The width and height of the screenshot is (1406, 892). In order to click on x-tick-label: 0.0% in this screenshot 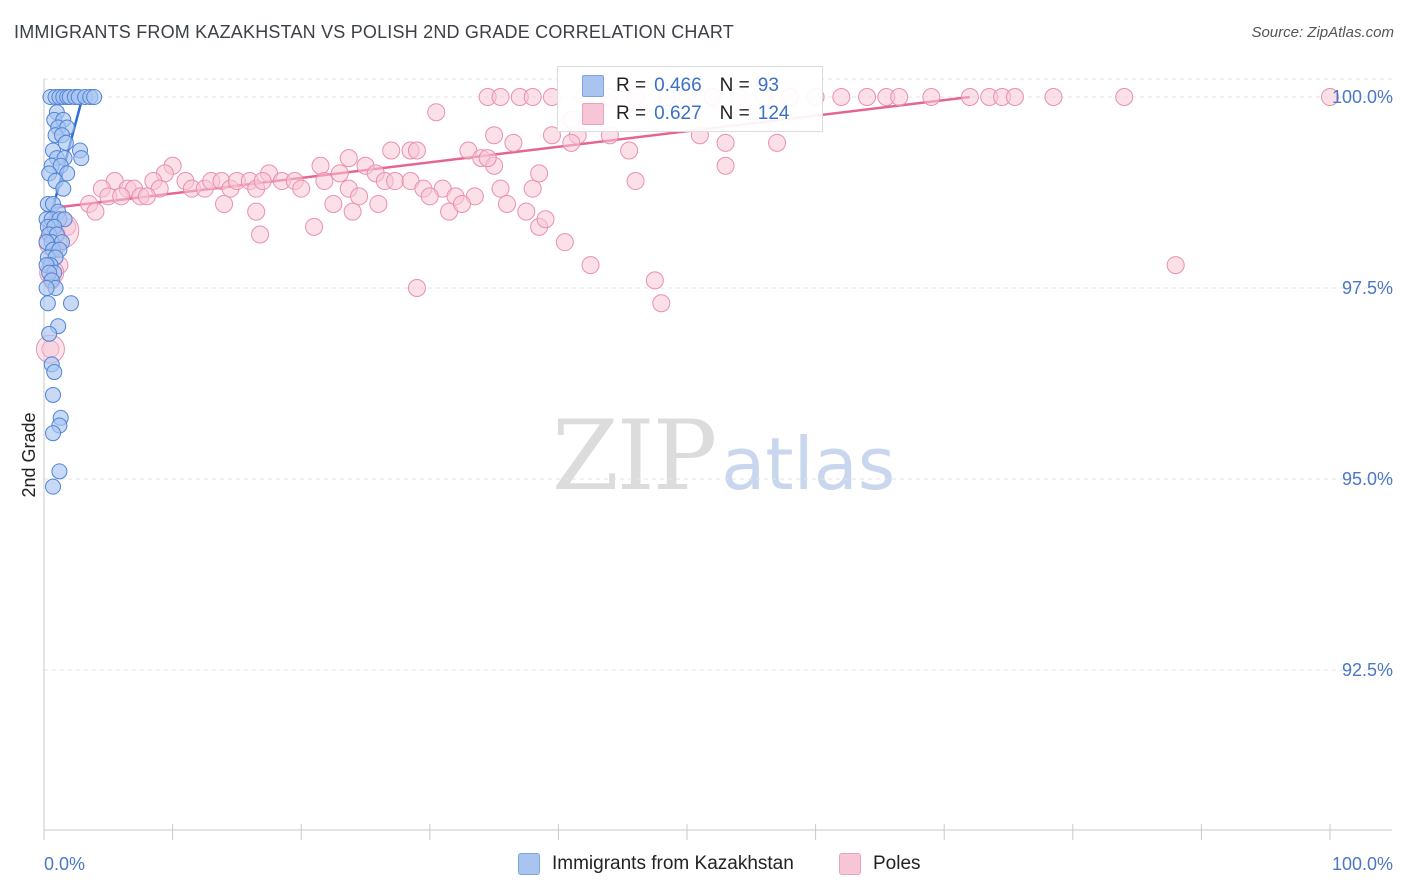, I will do `click(64, 864)`.